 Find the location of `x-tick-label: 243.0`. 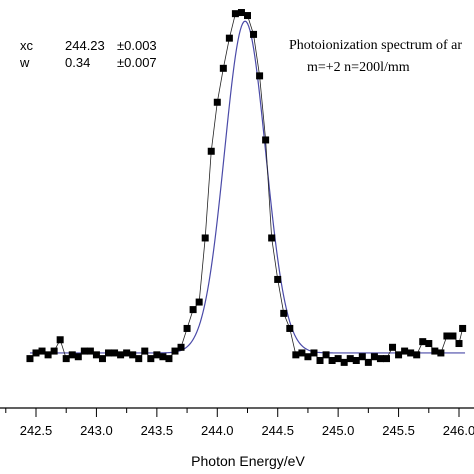

x-tick-label: 243.0 is located at coordinates (96, 430).